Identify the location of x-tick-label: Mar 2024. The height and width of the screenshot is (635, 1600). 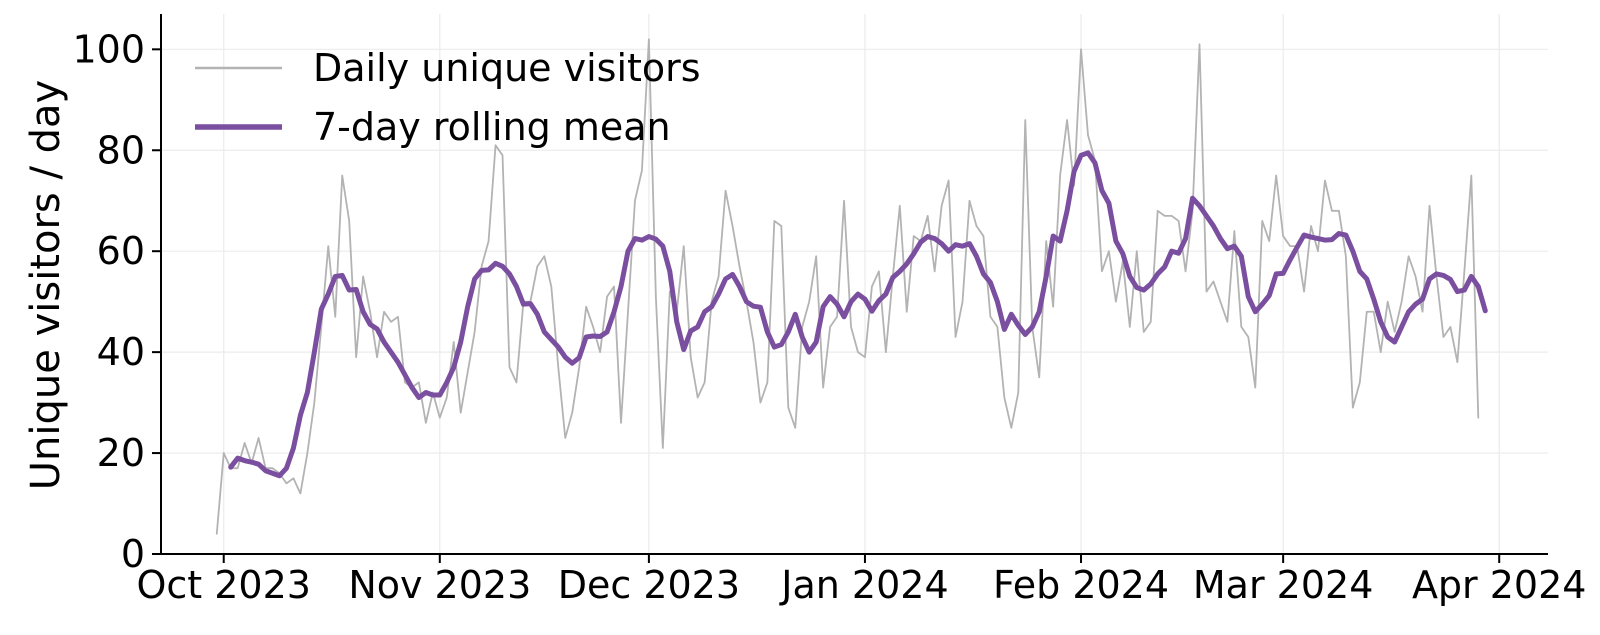
(1283, 585).